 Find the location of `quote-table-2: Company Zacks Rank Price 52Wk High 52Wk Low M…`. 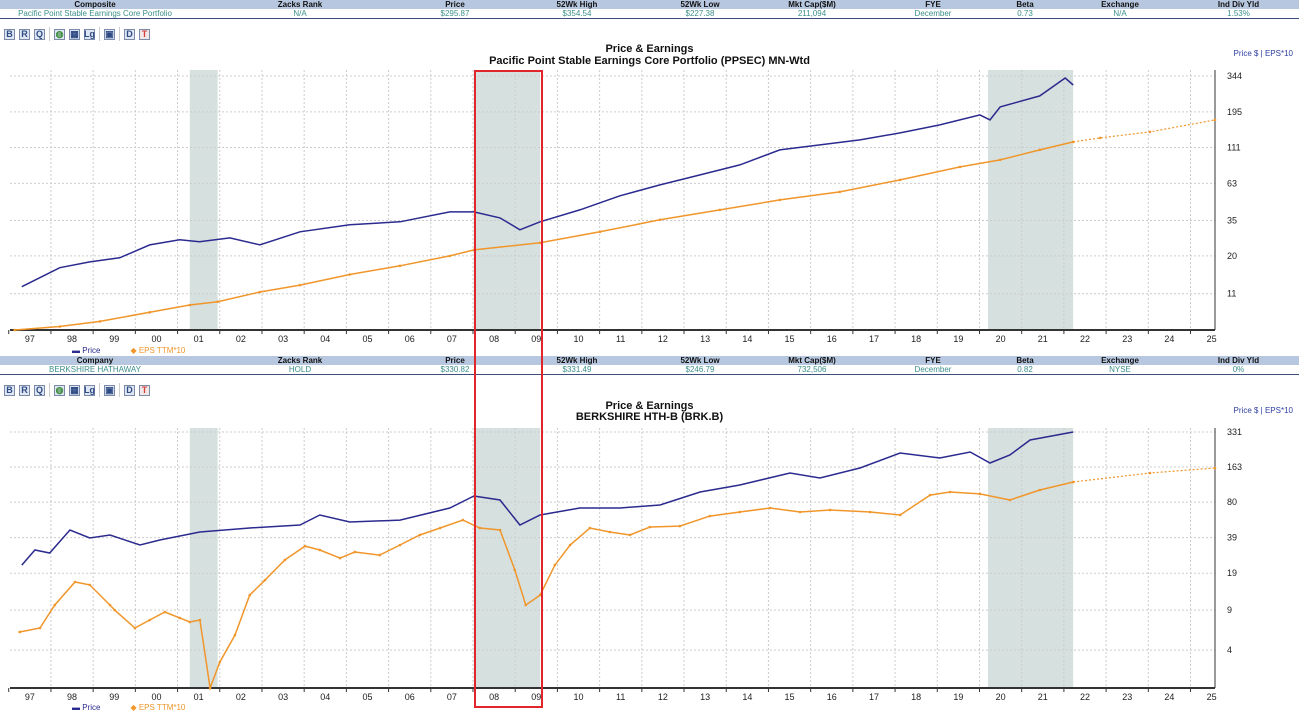

quote-table-2: Company Zacks Rank Price 52Wk High 52Wk Low M… is located at coordinates (649, 365).